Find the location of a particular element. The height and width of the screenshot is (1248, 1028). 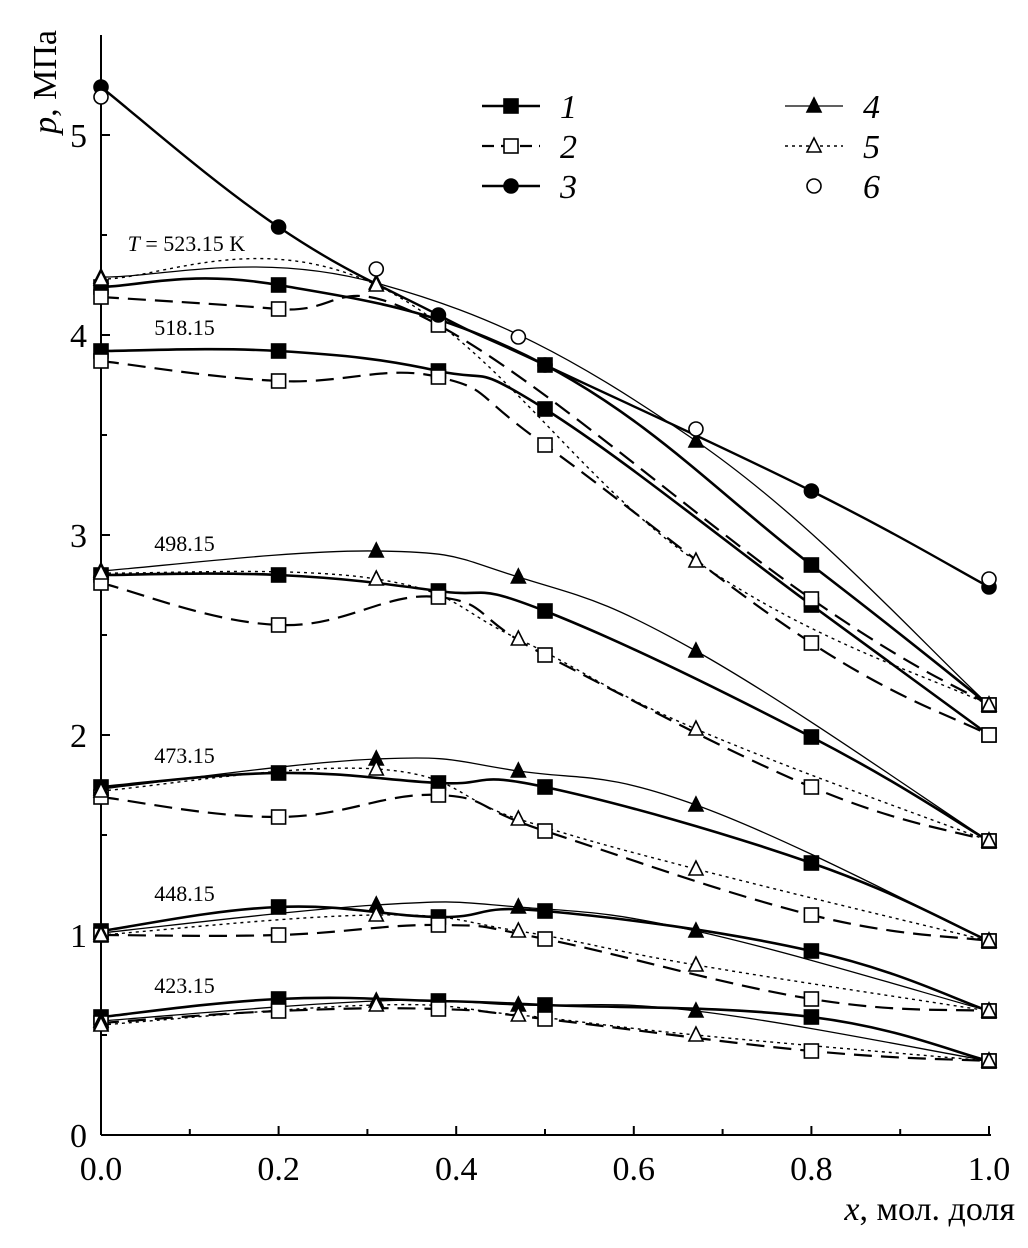

temperature-value: 473.15 is located at coordinates (184, 755).